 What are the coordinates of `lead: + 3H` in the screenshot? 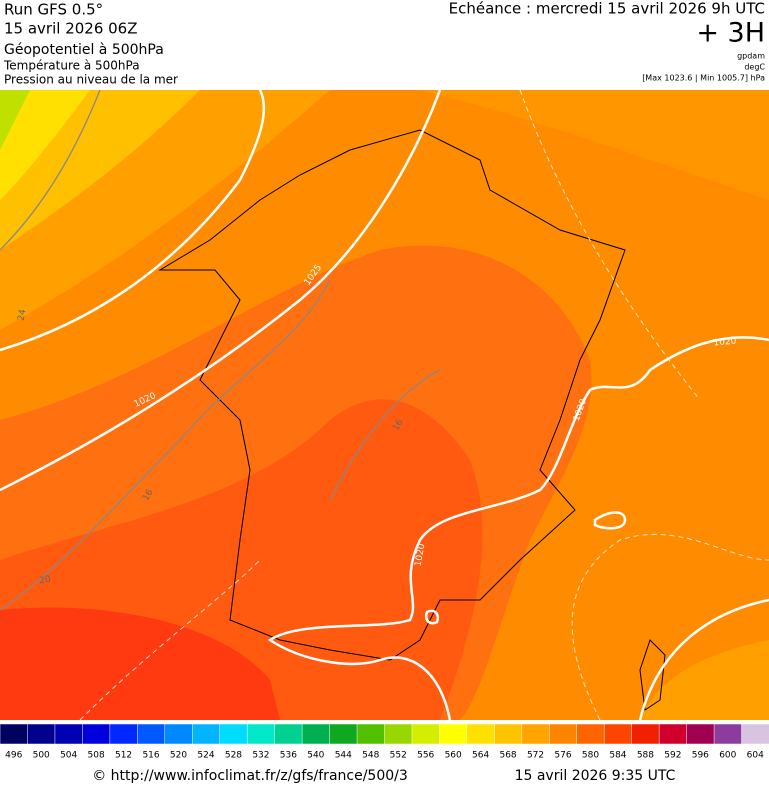 It's located at (730, 33).